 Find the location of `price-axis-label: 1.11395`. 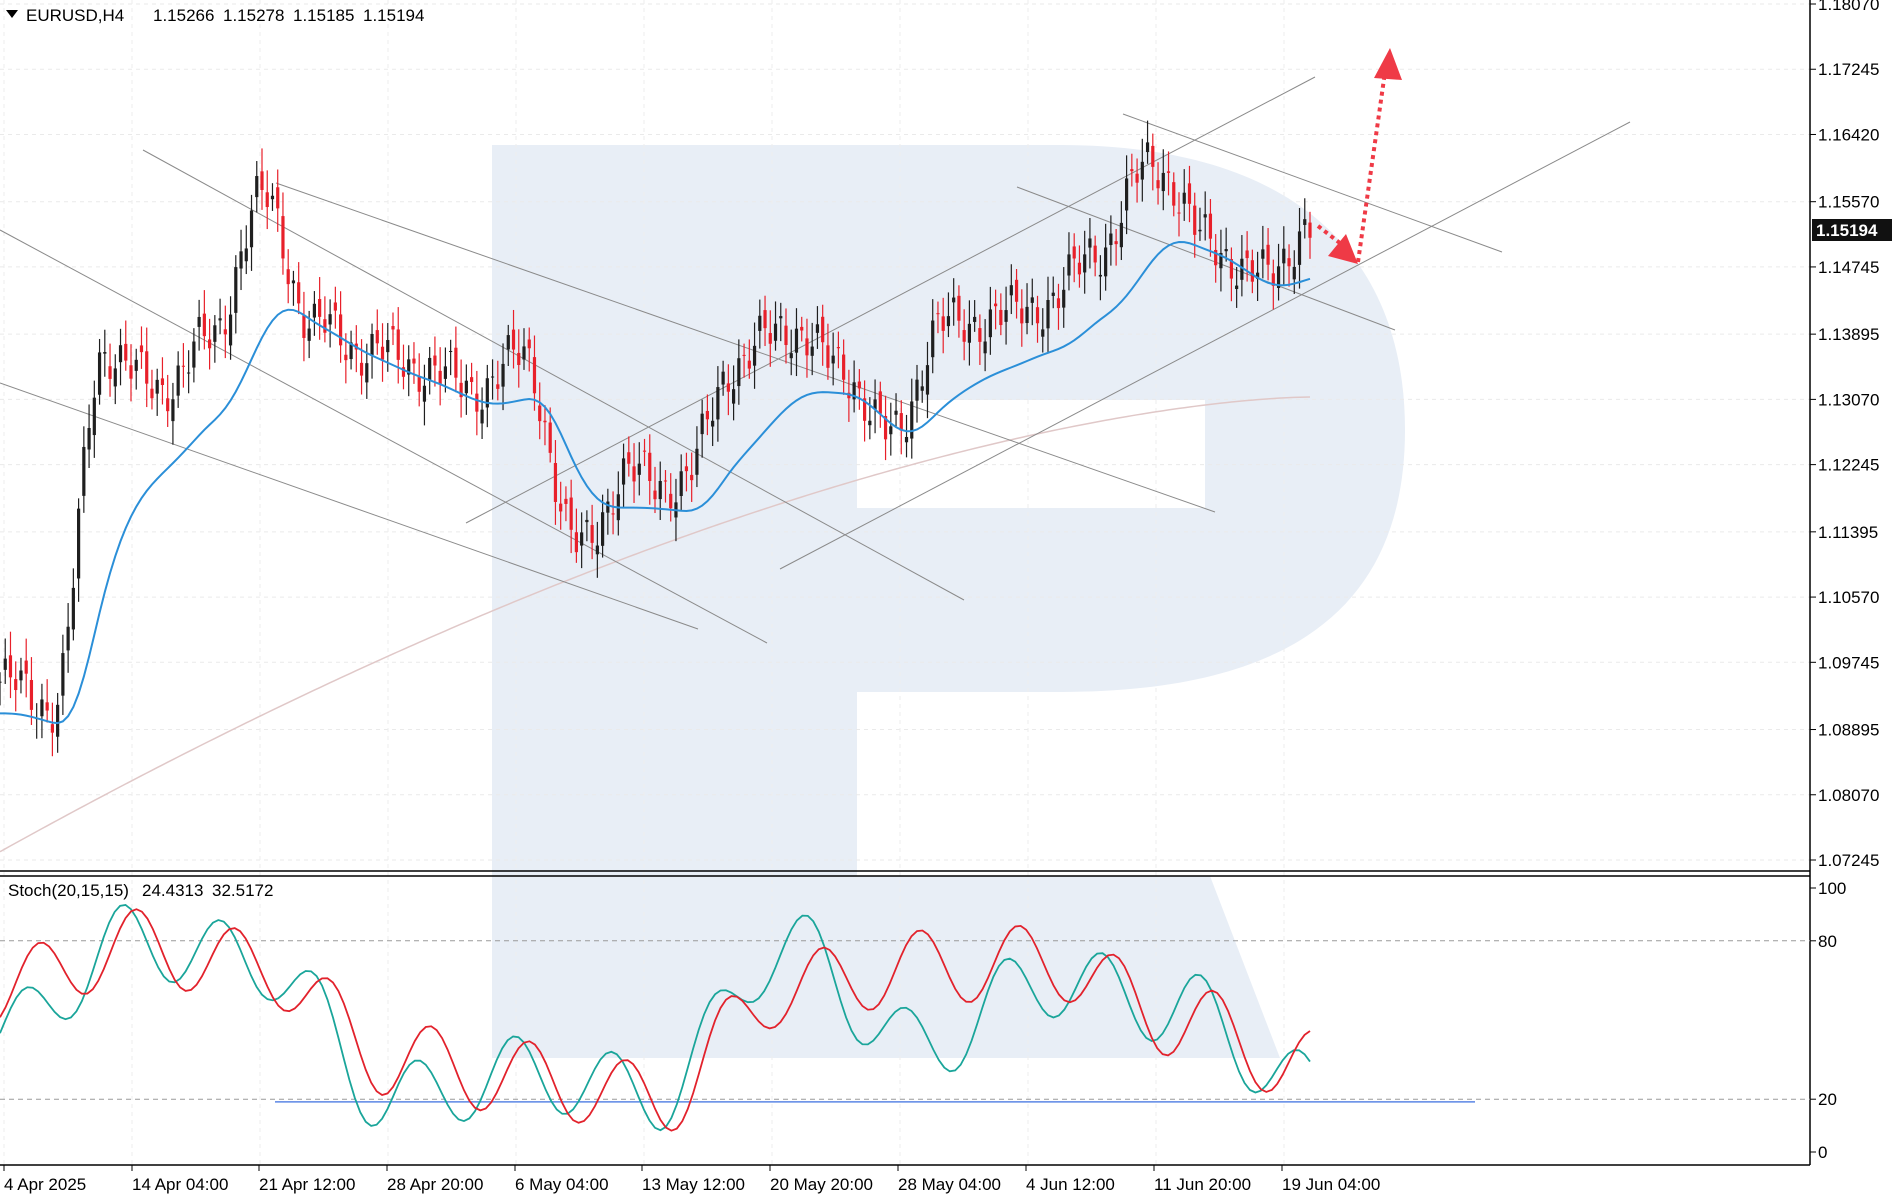

price-axis-label: 1.11395 is located at coordinates (1848, 532).